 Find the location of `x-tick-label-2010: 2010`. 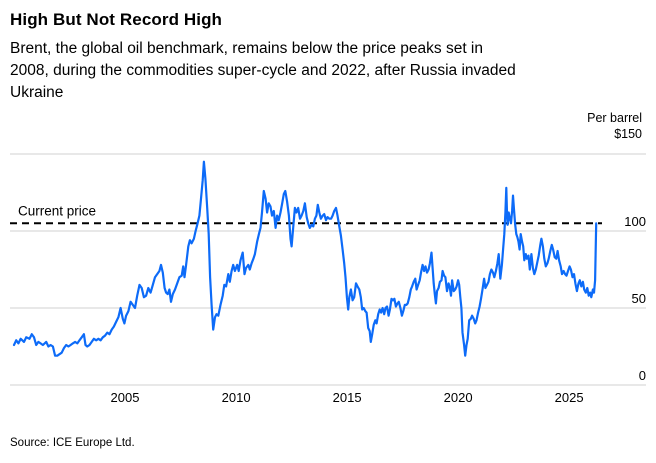

x-tick-label-2010: 2010 is located at coordinates (236, 397).